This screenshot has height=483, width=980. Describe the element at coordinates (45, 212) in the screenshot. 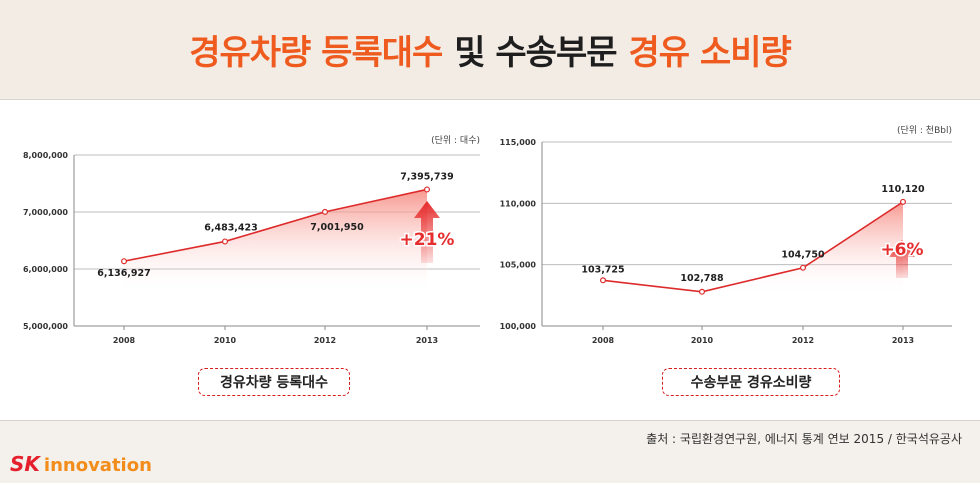

I see `y-tick-label: 7,000,000` at that location.